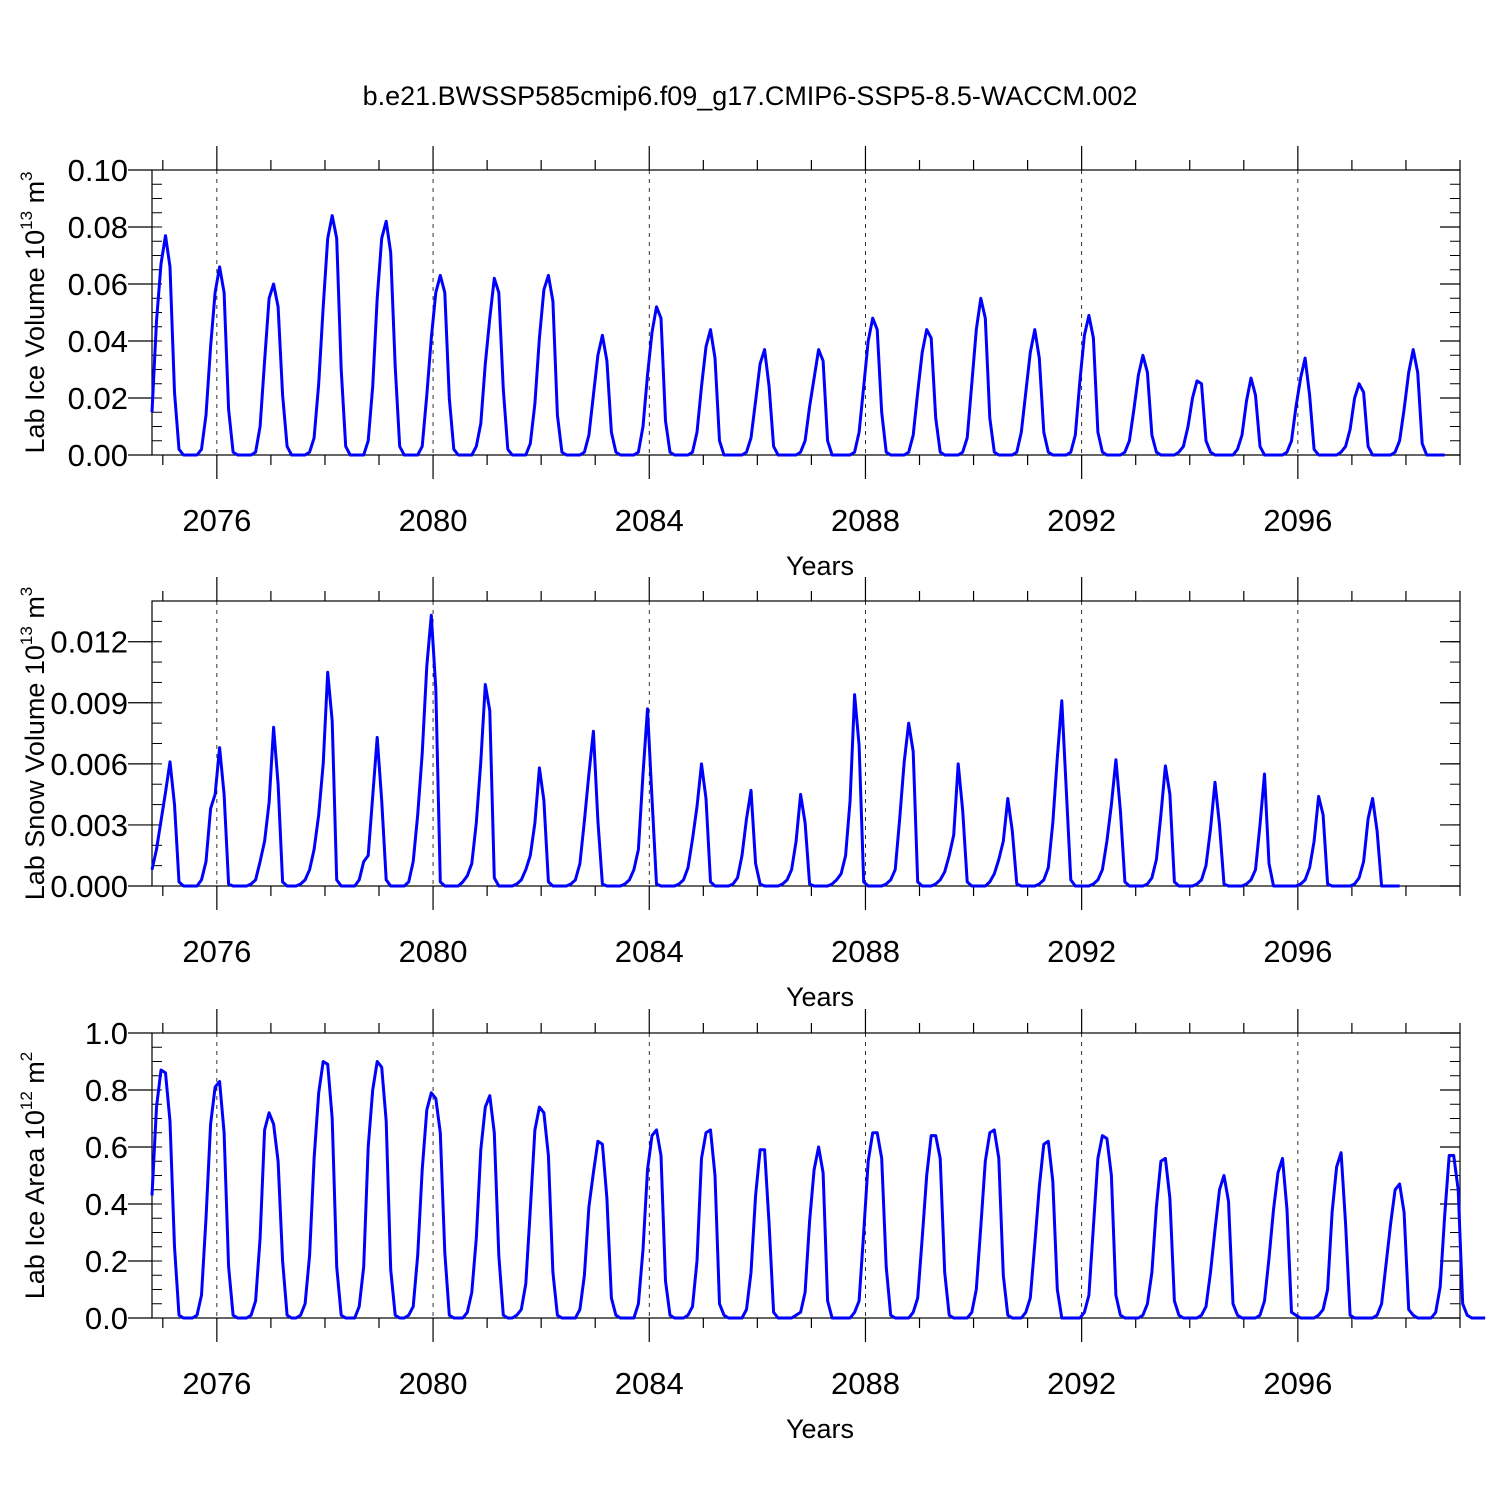  I want to click on y-tick-label: 0.012, so click(89, 642).